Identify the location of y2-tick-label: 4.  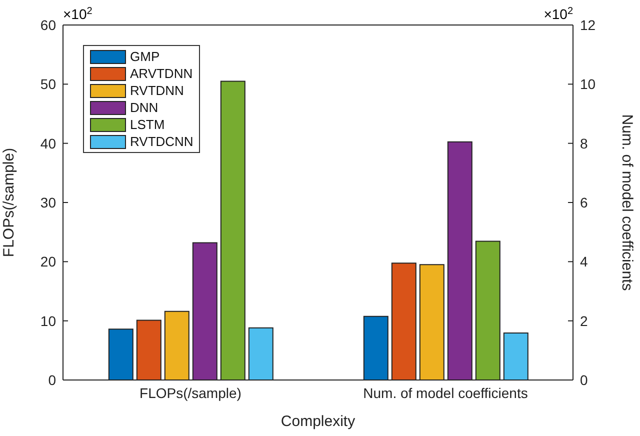
(584, 262).